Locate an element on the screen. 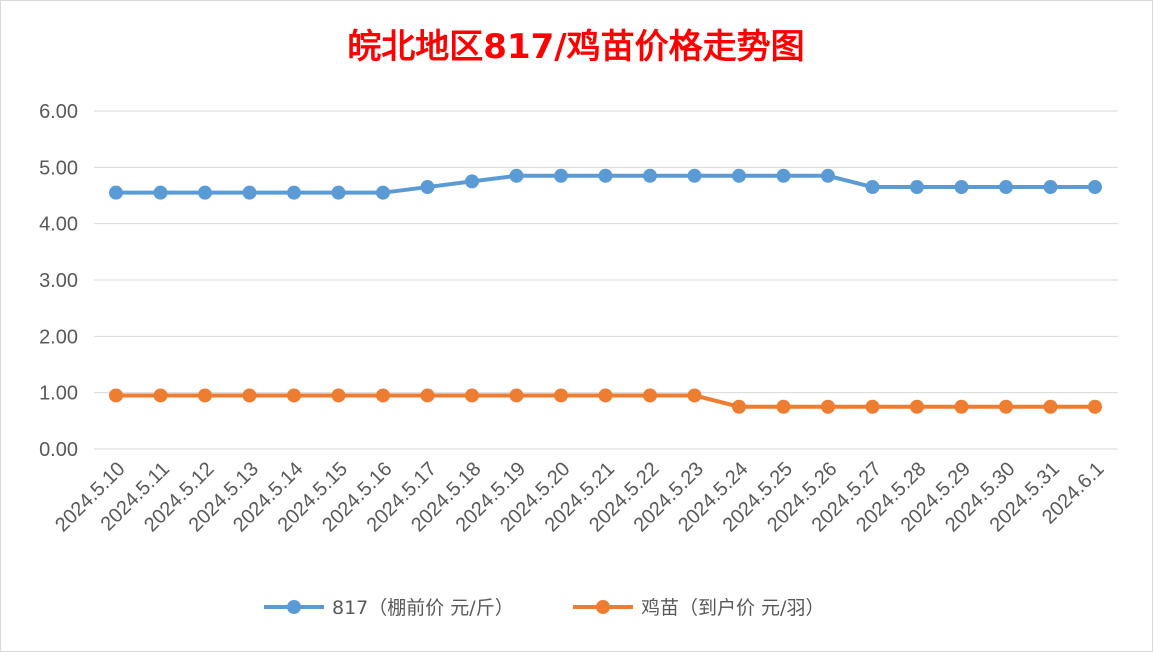  legend-item-2: 鸡苗（到户价 元/羽） is located at coordinates (698, 608).